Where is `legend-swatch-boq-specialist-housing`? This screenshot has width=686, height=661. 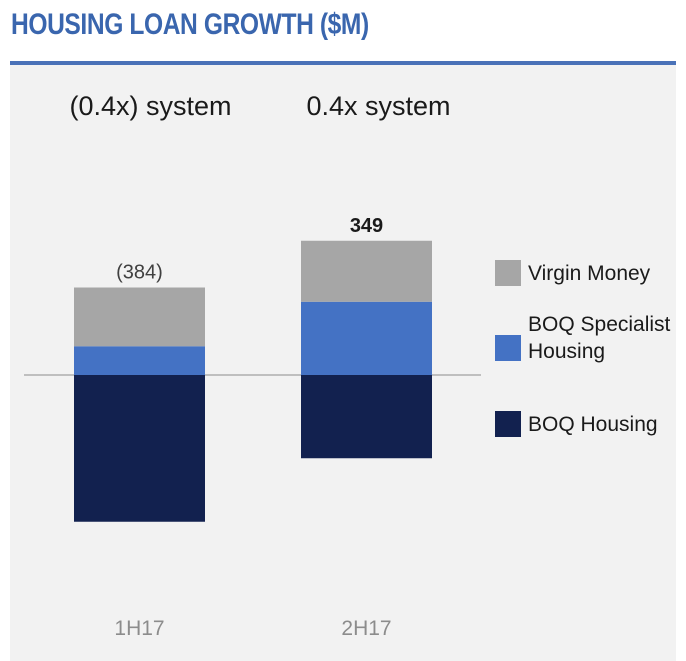 legend-swatch-boq-specialist-housing is located at coordinates (508, 348).